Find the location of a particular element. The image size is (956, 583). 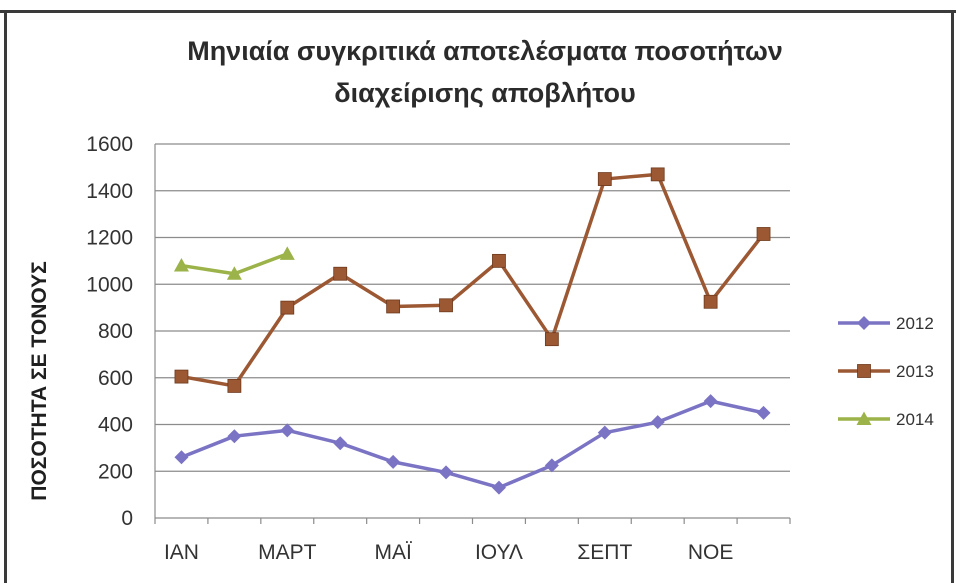

y-tick-label: 1000 is located at coordinates (109, 284).